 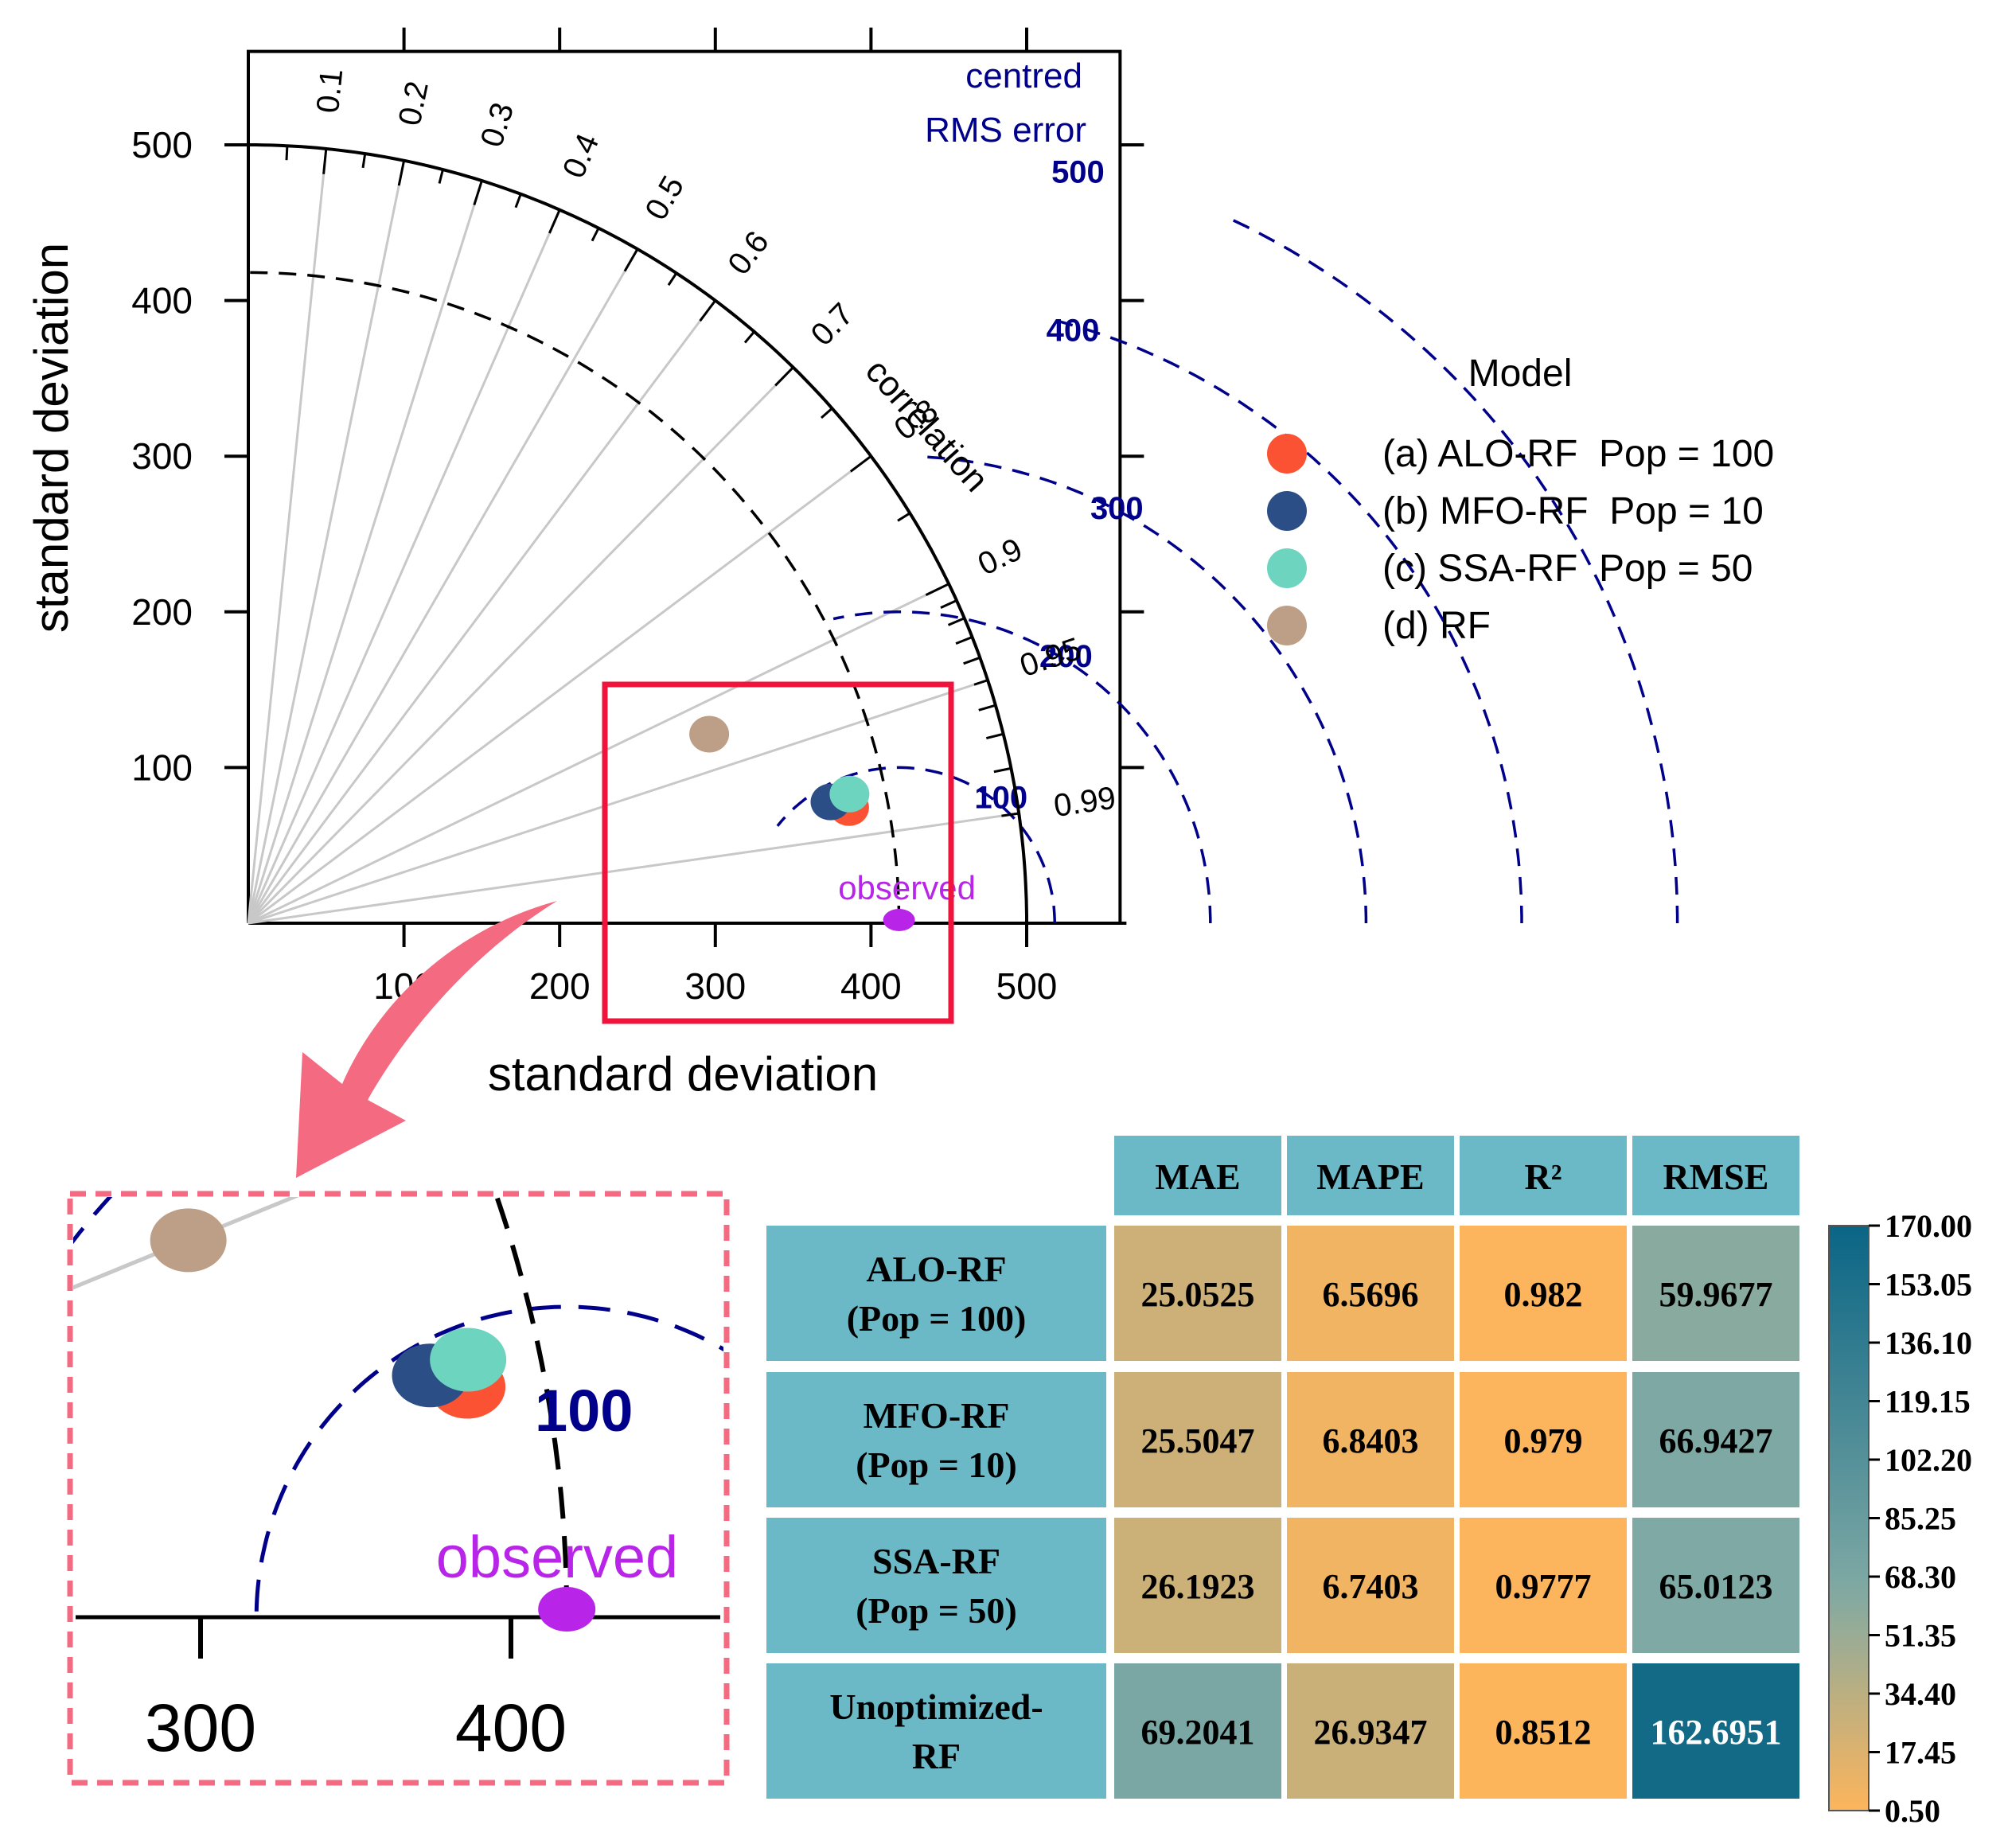 What do you see at coordinates (1198, 1586) in the screenshot?
I see `heatmap-value: 26.1923` at bounding box center [1198, 1586].